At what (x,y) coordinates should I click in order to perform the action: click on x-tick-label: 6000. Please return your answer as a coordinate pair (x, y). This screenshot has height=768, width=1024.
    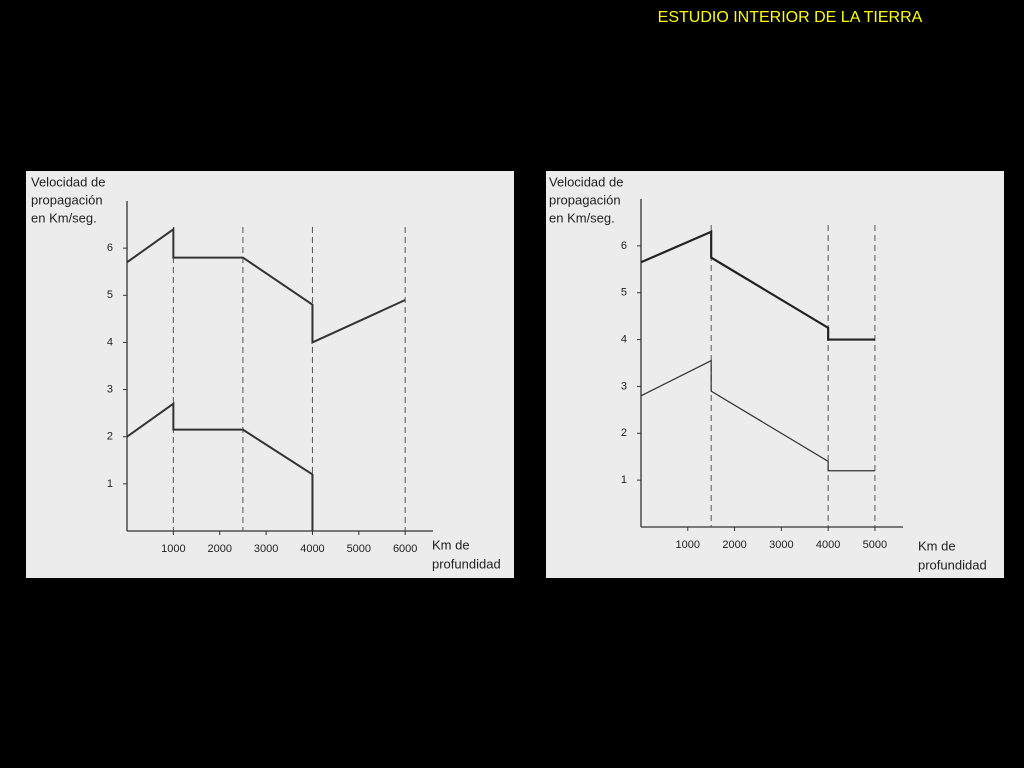
    Looking at the image, I should click on (405, 549).